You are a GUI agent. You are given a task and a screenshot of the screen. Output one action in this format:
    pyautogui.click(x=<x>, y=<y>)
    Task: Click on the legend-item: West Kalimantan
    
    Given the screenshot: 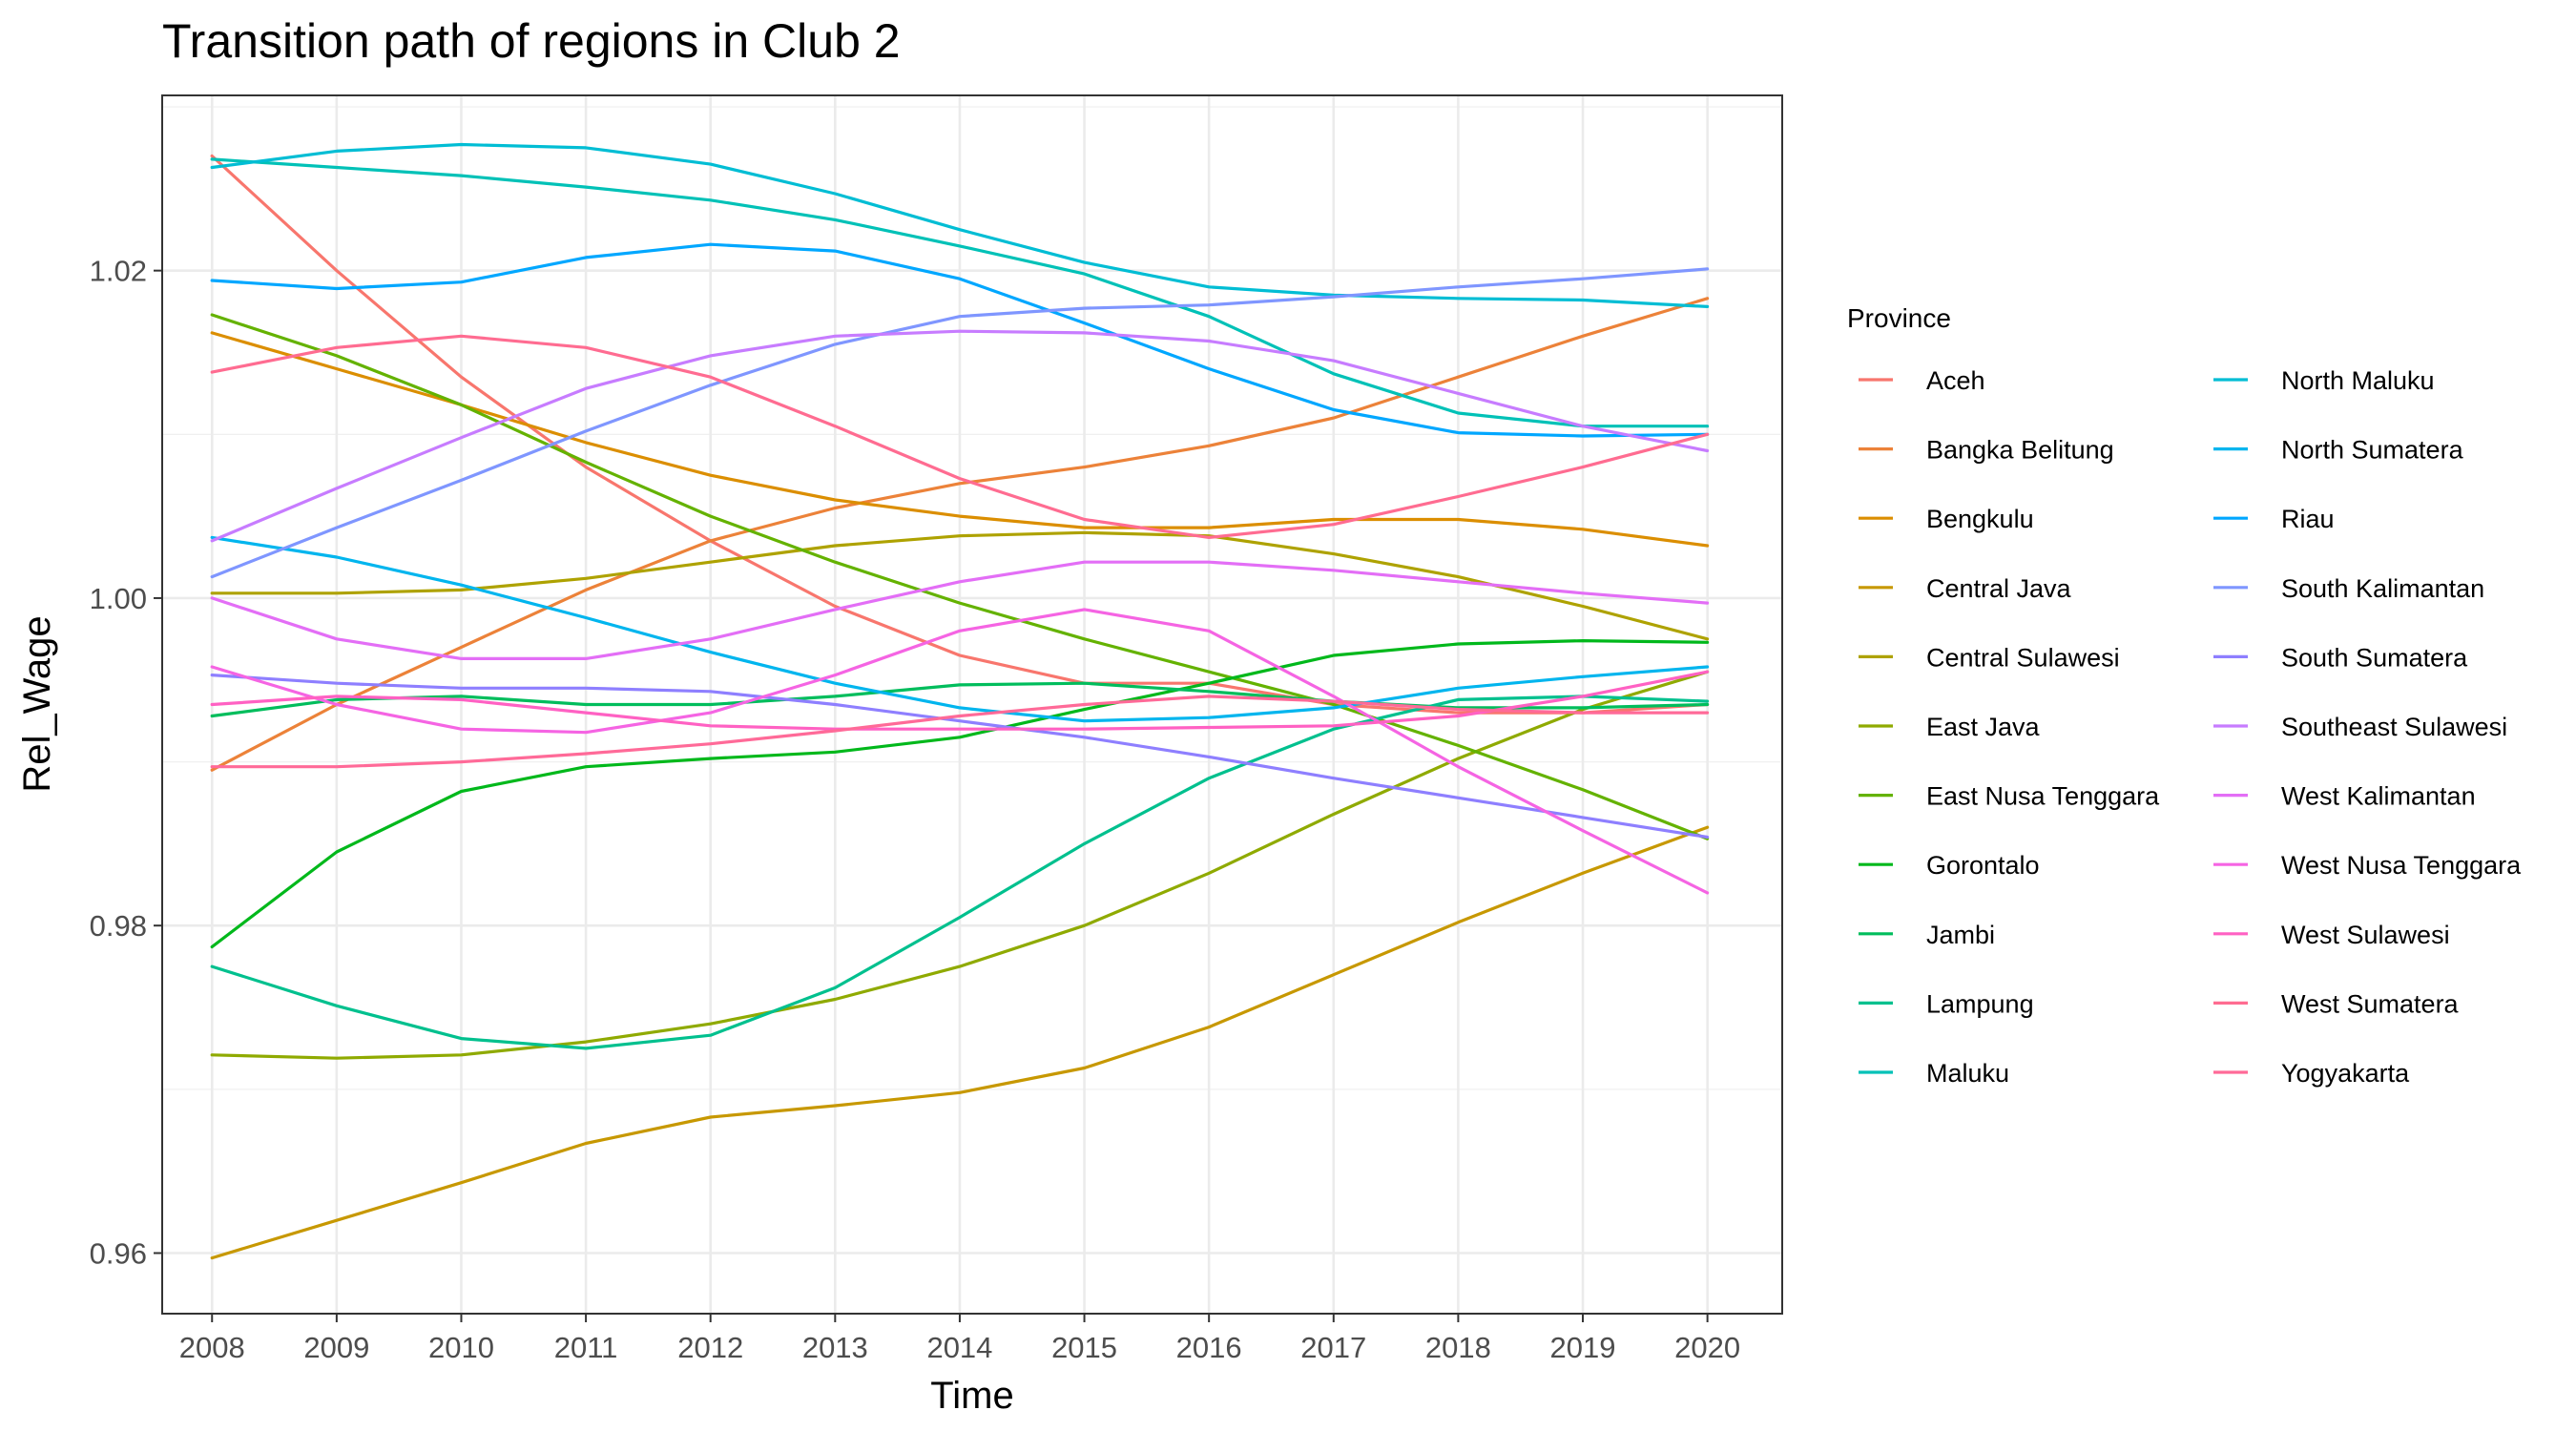 What is the action you would take?
    pyautogui.click(x=2344, y=796)
    